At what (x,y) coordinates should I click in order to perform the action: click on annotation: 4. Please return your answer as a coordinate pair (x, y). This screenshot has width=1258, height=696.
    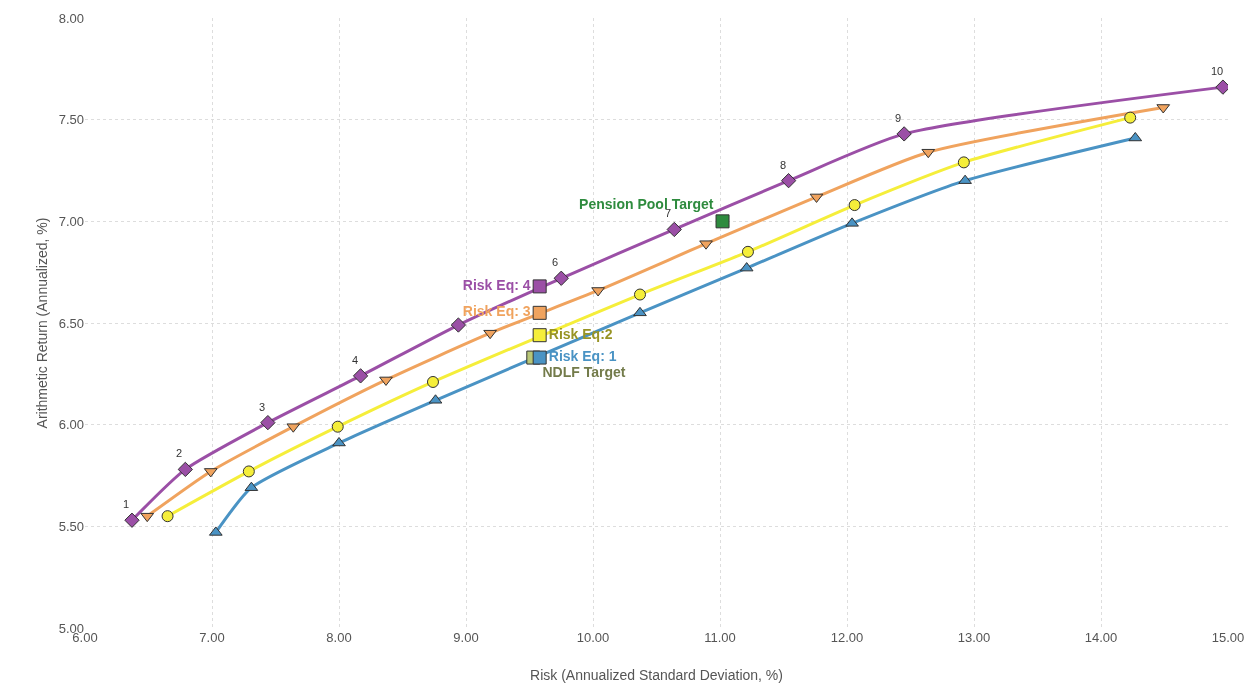
    Looking at the image, I should click on (355, 360).